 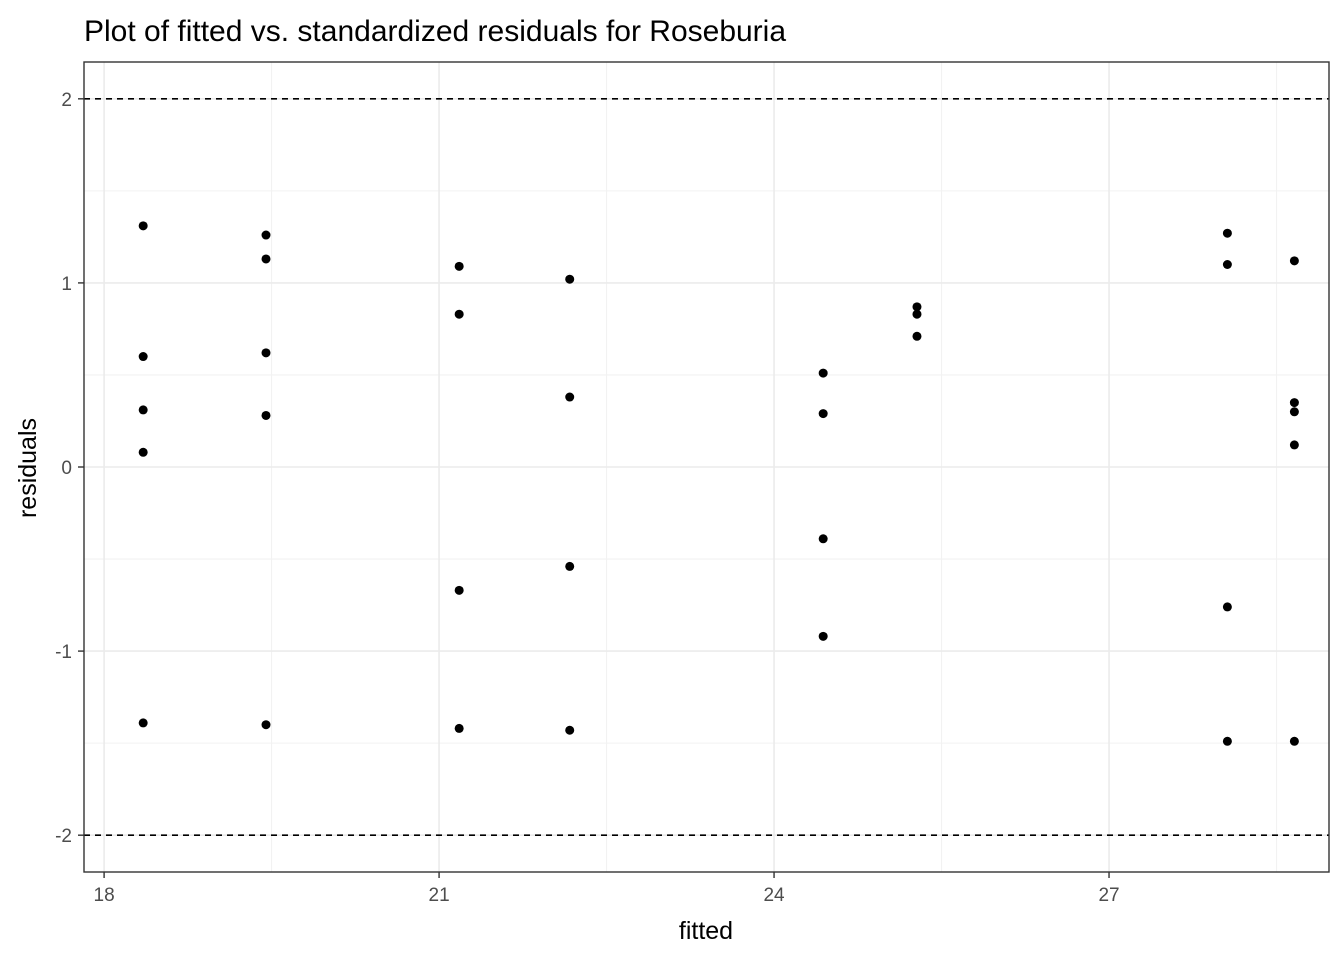 I want to click on y-axis: -2 -1 0 1 2, so click(x=69, y=468).